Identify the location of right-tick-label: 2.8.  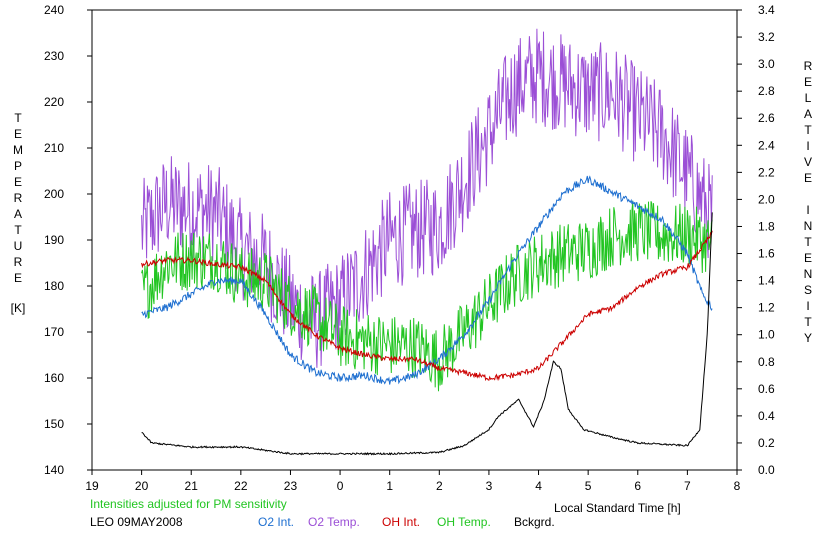
(766, 91).